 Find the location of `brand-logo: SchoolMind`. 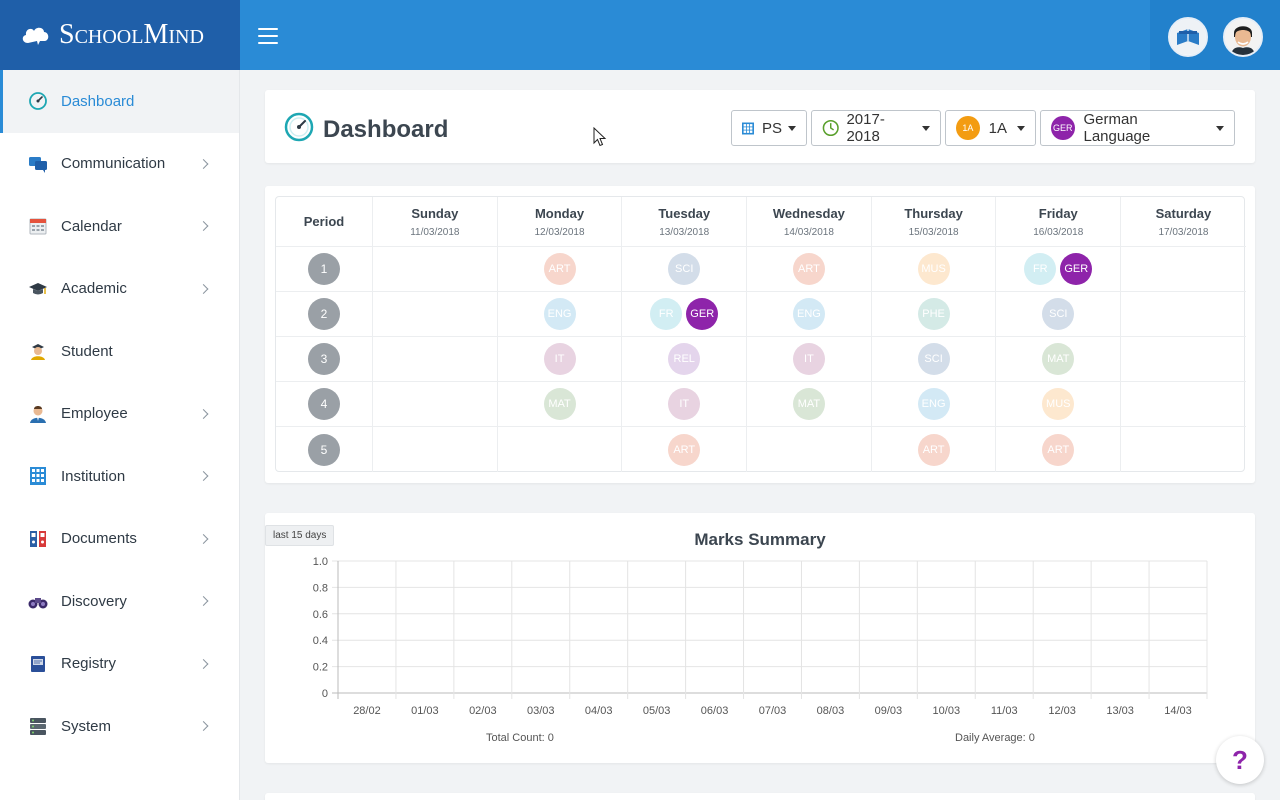

brand-logo: SchoolMind is located at coordinates (120, 35).